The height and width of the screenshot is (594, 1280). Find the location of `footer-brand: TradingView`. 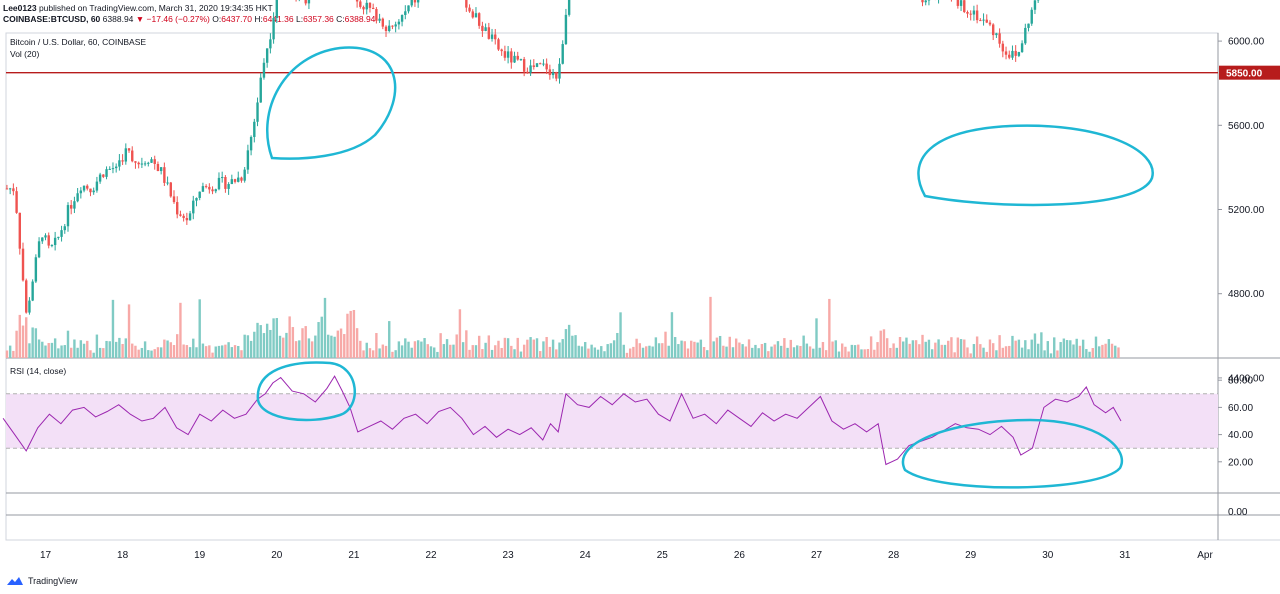

footer-brand: TradingView is located at coordinates (42, 581).